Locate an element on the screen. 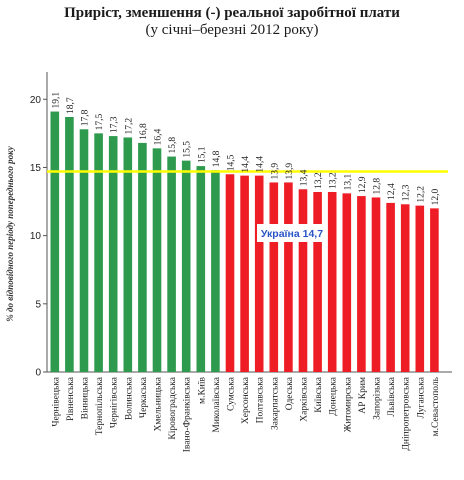 This screenshot has height=480, width=464. reference-line-group: Україна 14,7 is located at coordinates (247, 206).